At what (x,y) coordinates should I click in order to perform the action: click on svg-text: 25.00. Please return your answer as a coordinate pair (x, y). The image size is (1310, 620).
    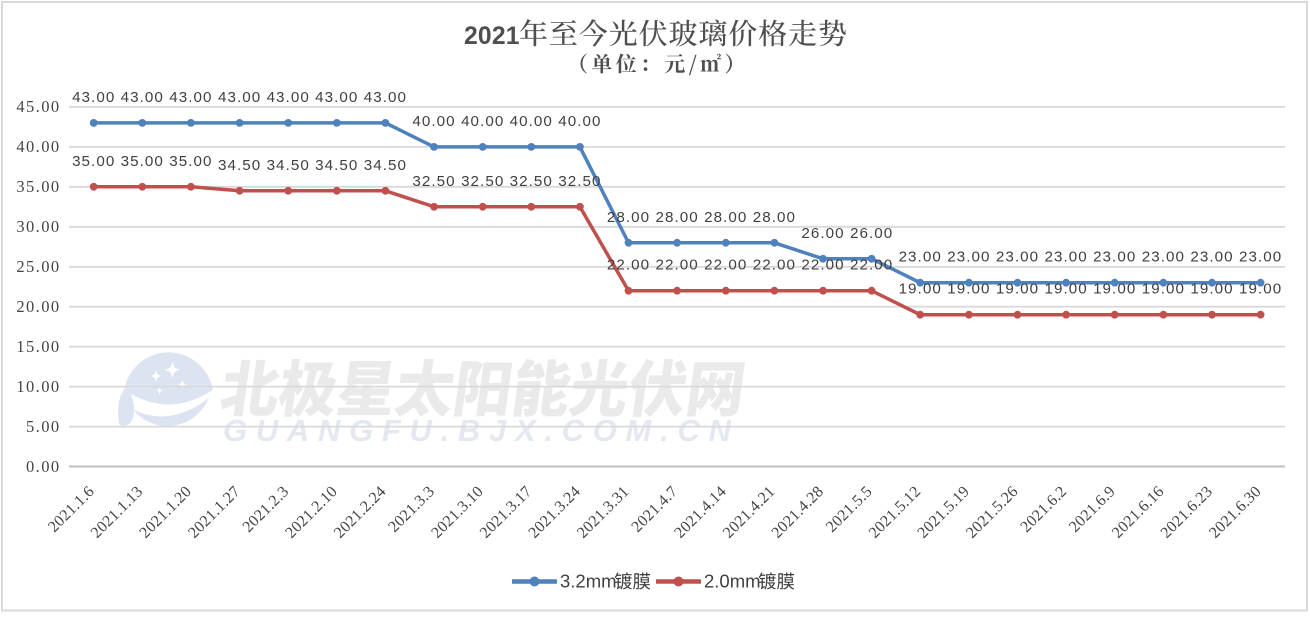
    Looking at the image, I should click on (38, 266).